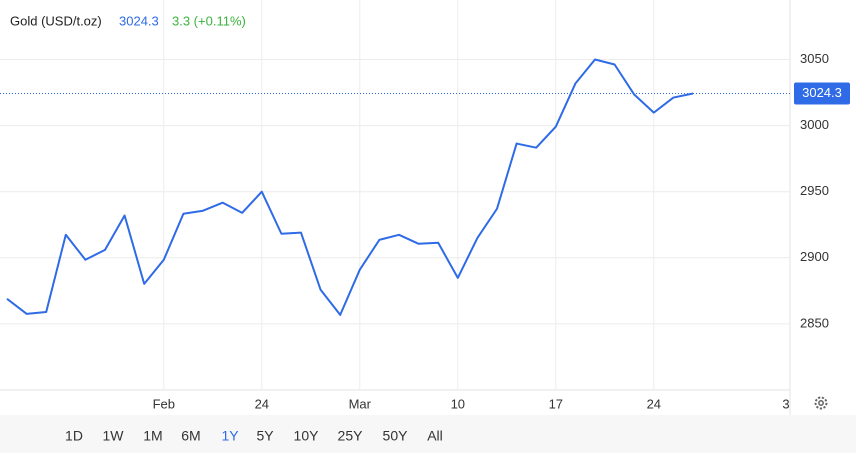 Image resolution: width=856 pixels, height=453 pixels. Describe the element at coordinates (190, 436) in the screenshot. I see `range-button: 6M` at that location.